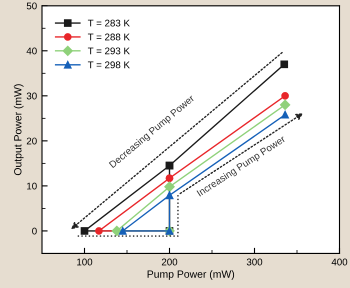  Describe the element at coordinates (31, 141) in the screenshot. I see `y-tick-label: 20` at that location.